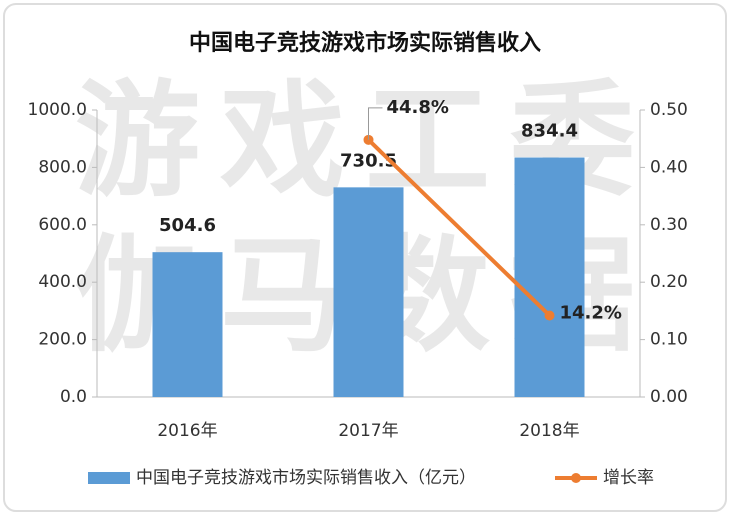 The height and width of the screenshot is (515, 730). I want to click on x-tick-label: 2016年, so click(187, 431).